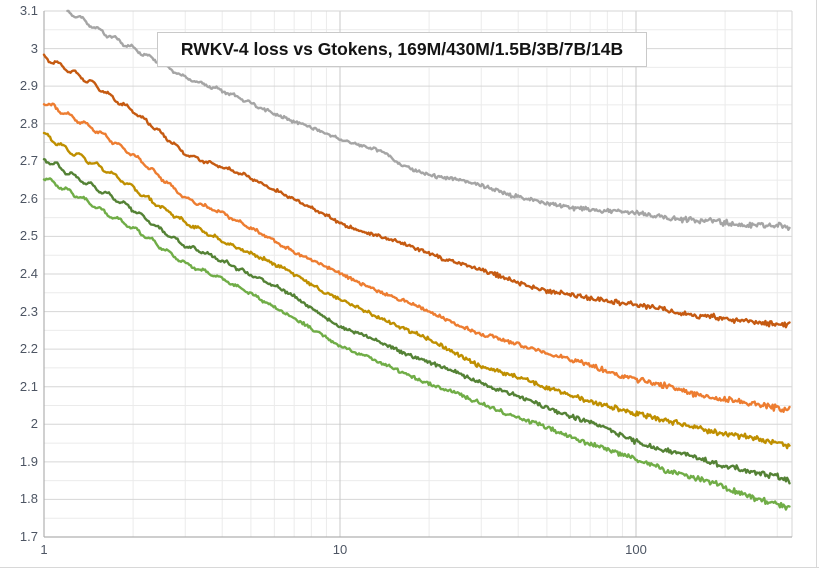  I want to click on window-bottom-edge, so click(409, 567).